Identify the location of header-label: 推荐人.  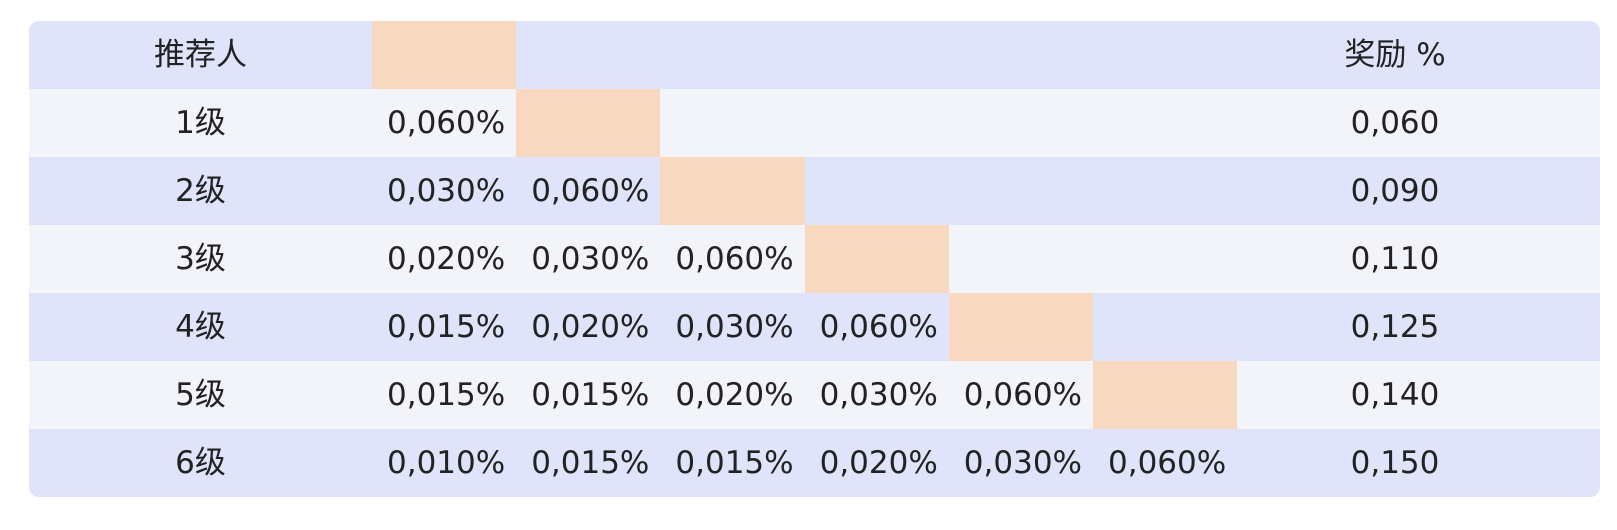
(200, 55).